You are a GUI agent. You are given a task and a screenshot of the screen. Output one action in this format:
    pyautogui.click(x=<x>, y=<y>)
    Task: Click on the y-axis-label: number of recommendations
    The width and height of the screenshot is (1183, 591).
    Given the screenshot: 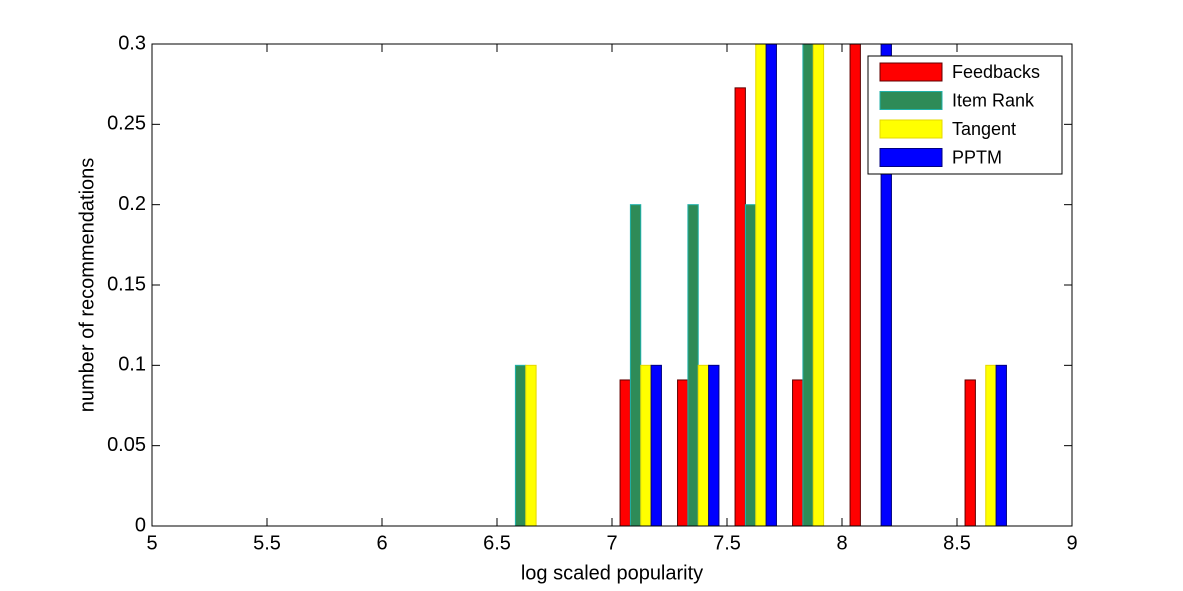 What is the action you would take?
    pyautogui.click(x=87, y=285)
    